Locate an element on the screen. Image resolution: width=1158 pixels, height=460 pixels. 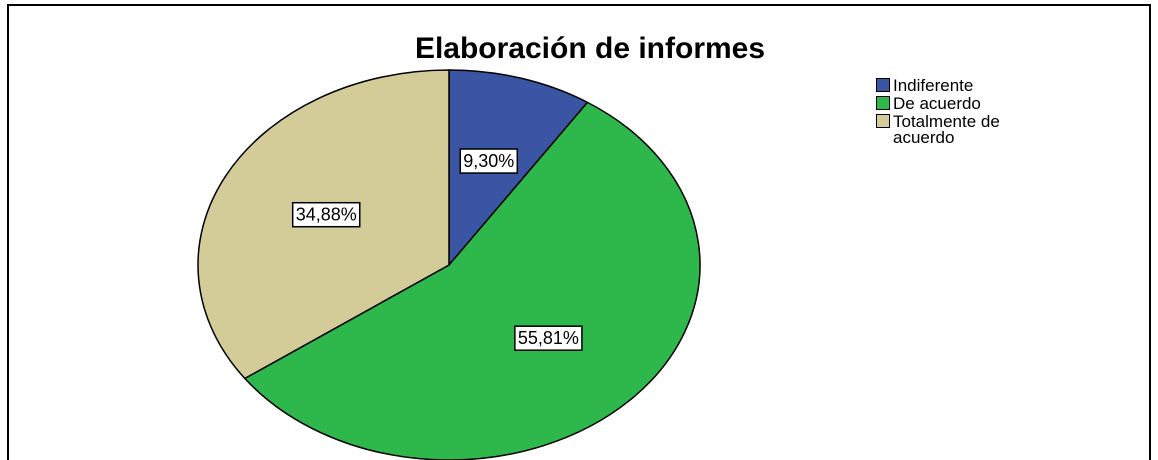
pie-slice is located at coordinates (518, 168).